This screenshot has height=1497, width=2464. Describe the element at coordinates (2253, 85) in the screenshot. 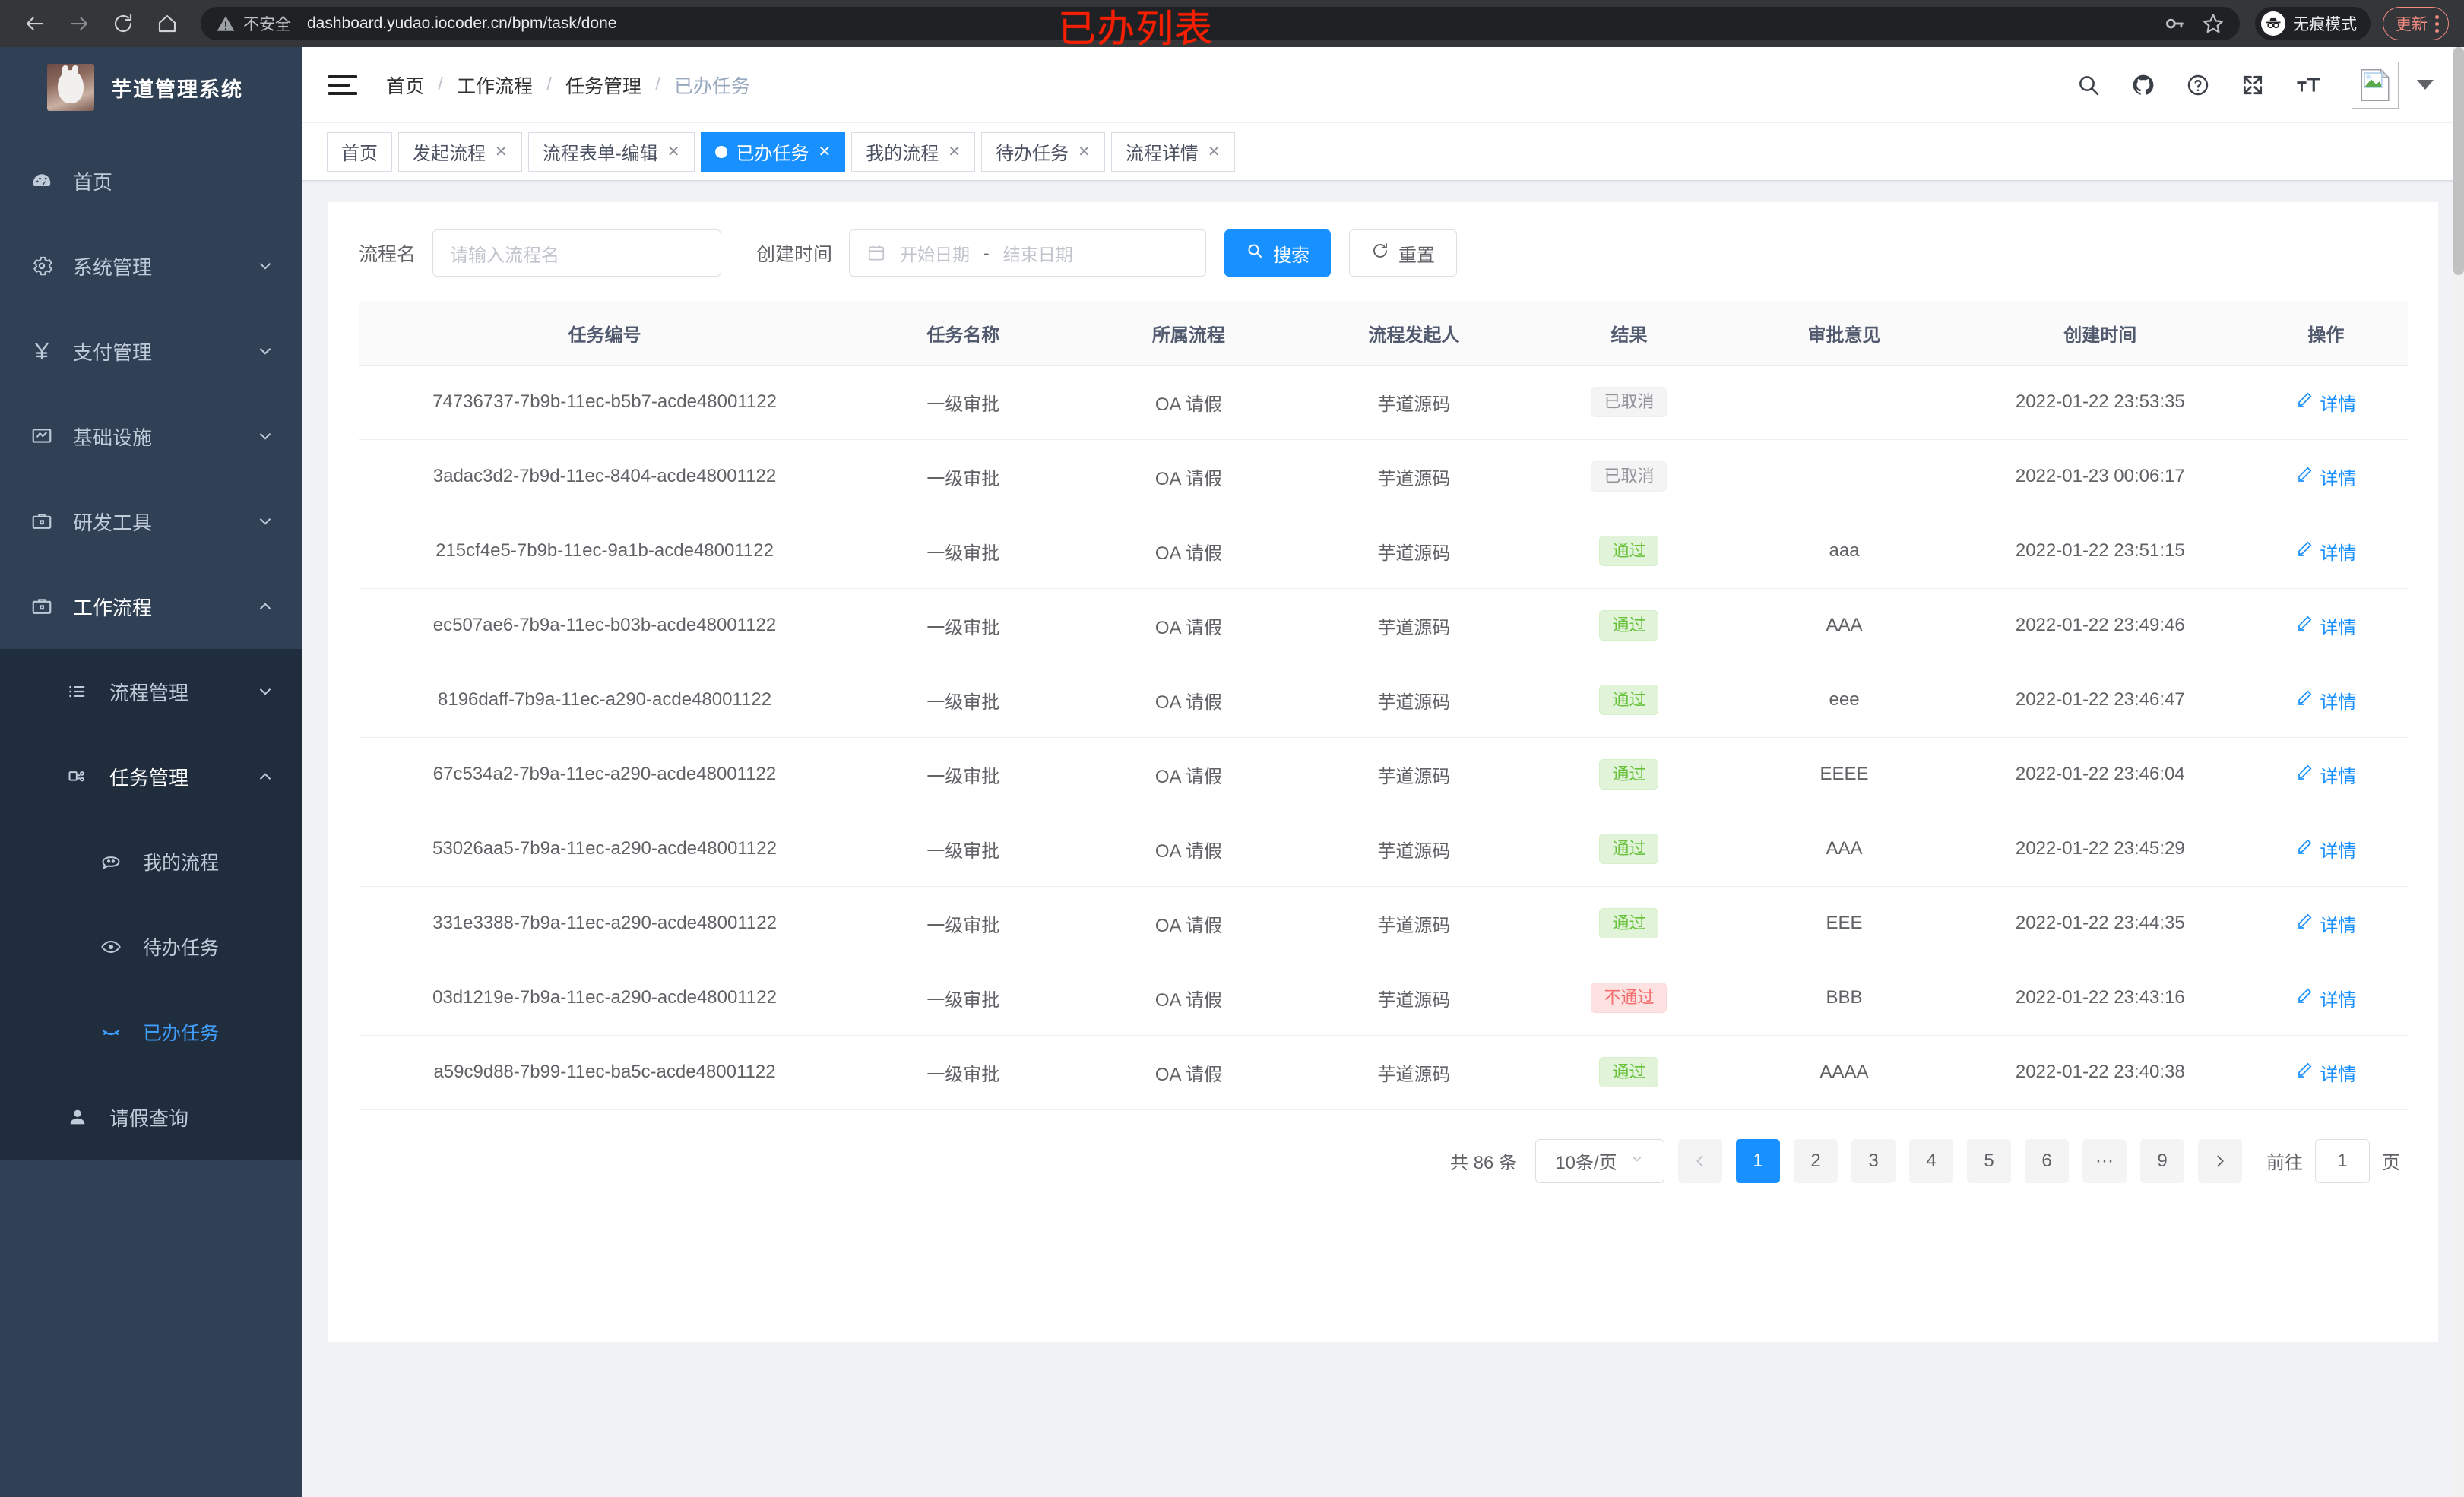

I see `fullscreen-icon` at that location.